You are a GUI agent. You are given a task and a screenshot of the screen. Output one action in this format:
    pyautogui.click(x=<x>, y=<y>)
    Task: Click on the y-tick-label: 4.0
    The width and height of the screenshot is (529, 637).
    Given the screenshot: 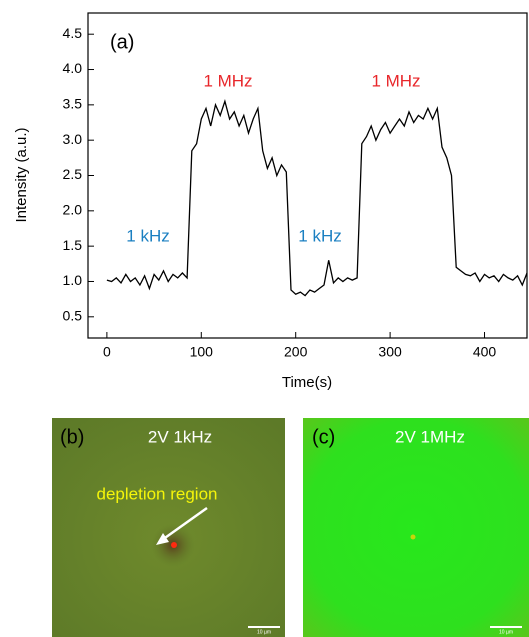 What is the action you would take?
    pyautogui.click(x=73, y=68)
    